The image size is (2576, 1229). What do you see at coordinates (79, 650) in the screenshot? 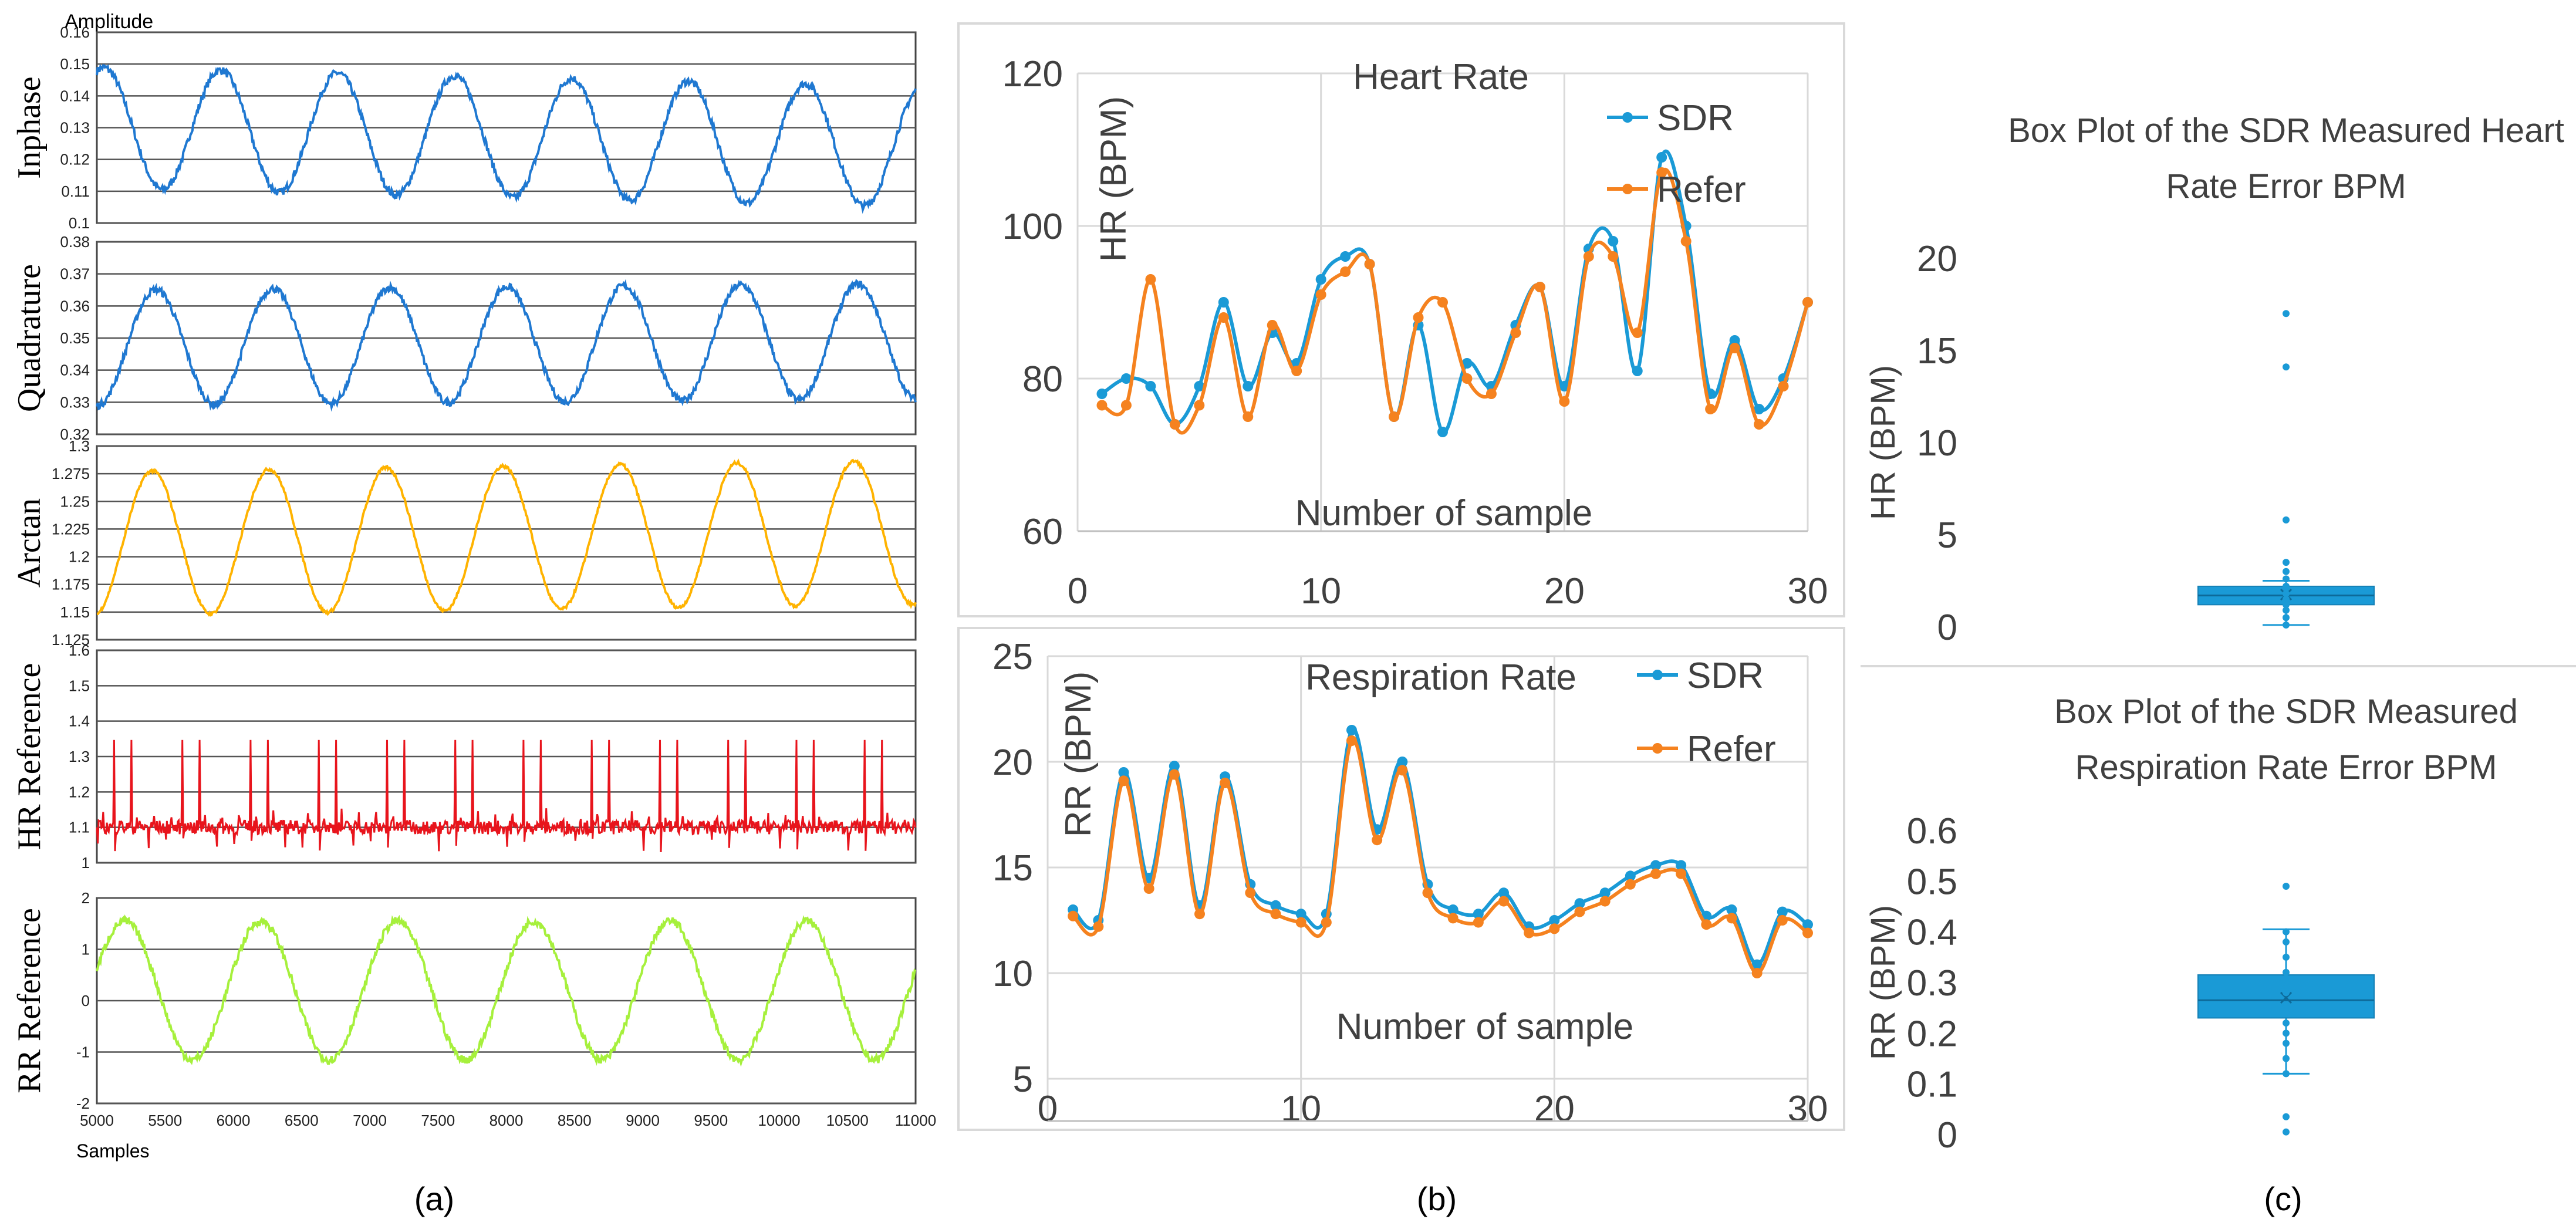
I see `y-tick-label: 1.6` at bounding box center [79, 650].